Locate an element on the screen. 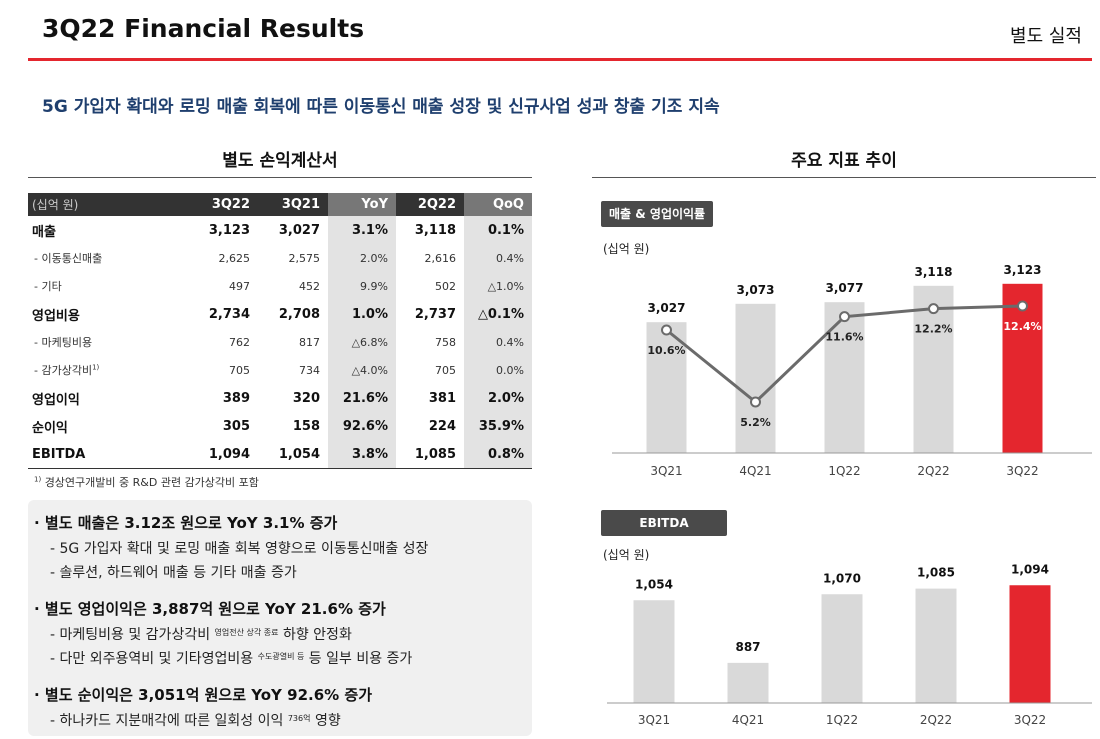 The width and height of the screenshot is (1100, 739). operating-margin-label: 12.4% is located at coordinates (1022, 326).